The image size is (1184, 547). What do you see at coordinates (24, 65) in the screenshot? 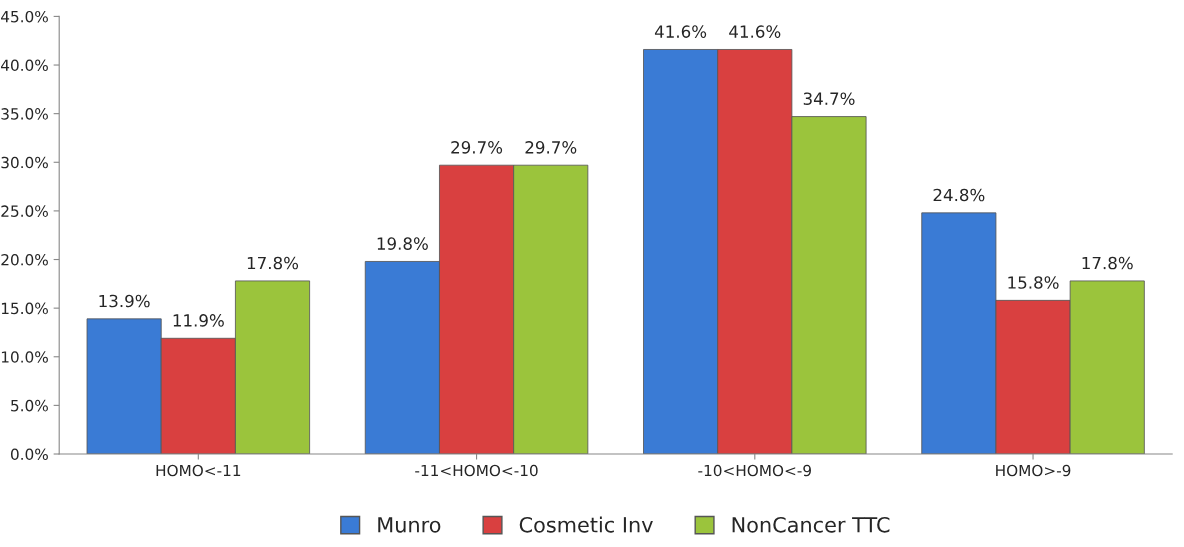
I see `y-tick-label: 40.0%` at bounding box center [24, 65].